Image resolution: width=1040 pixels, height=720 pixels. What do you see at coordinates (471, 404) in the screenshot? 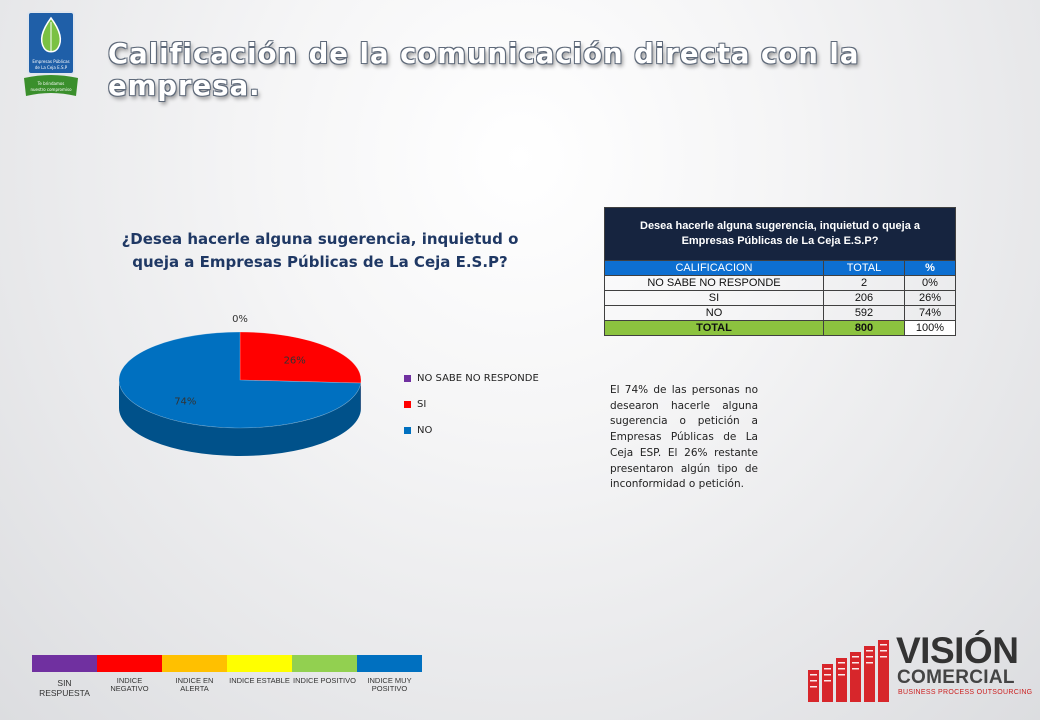
I see `legend-item: SI` at bounding box center [471, 404].